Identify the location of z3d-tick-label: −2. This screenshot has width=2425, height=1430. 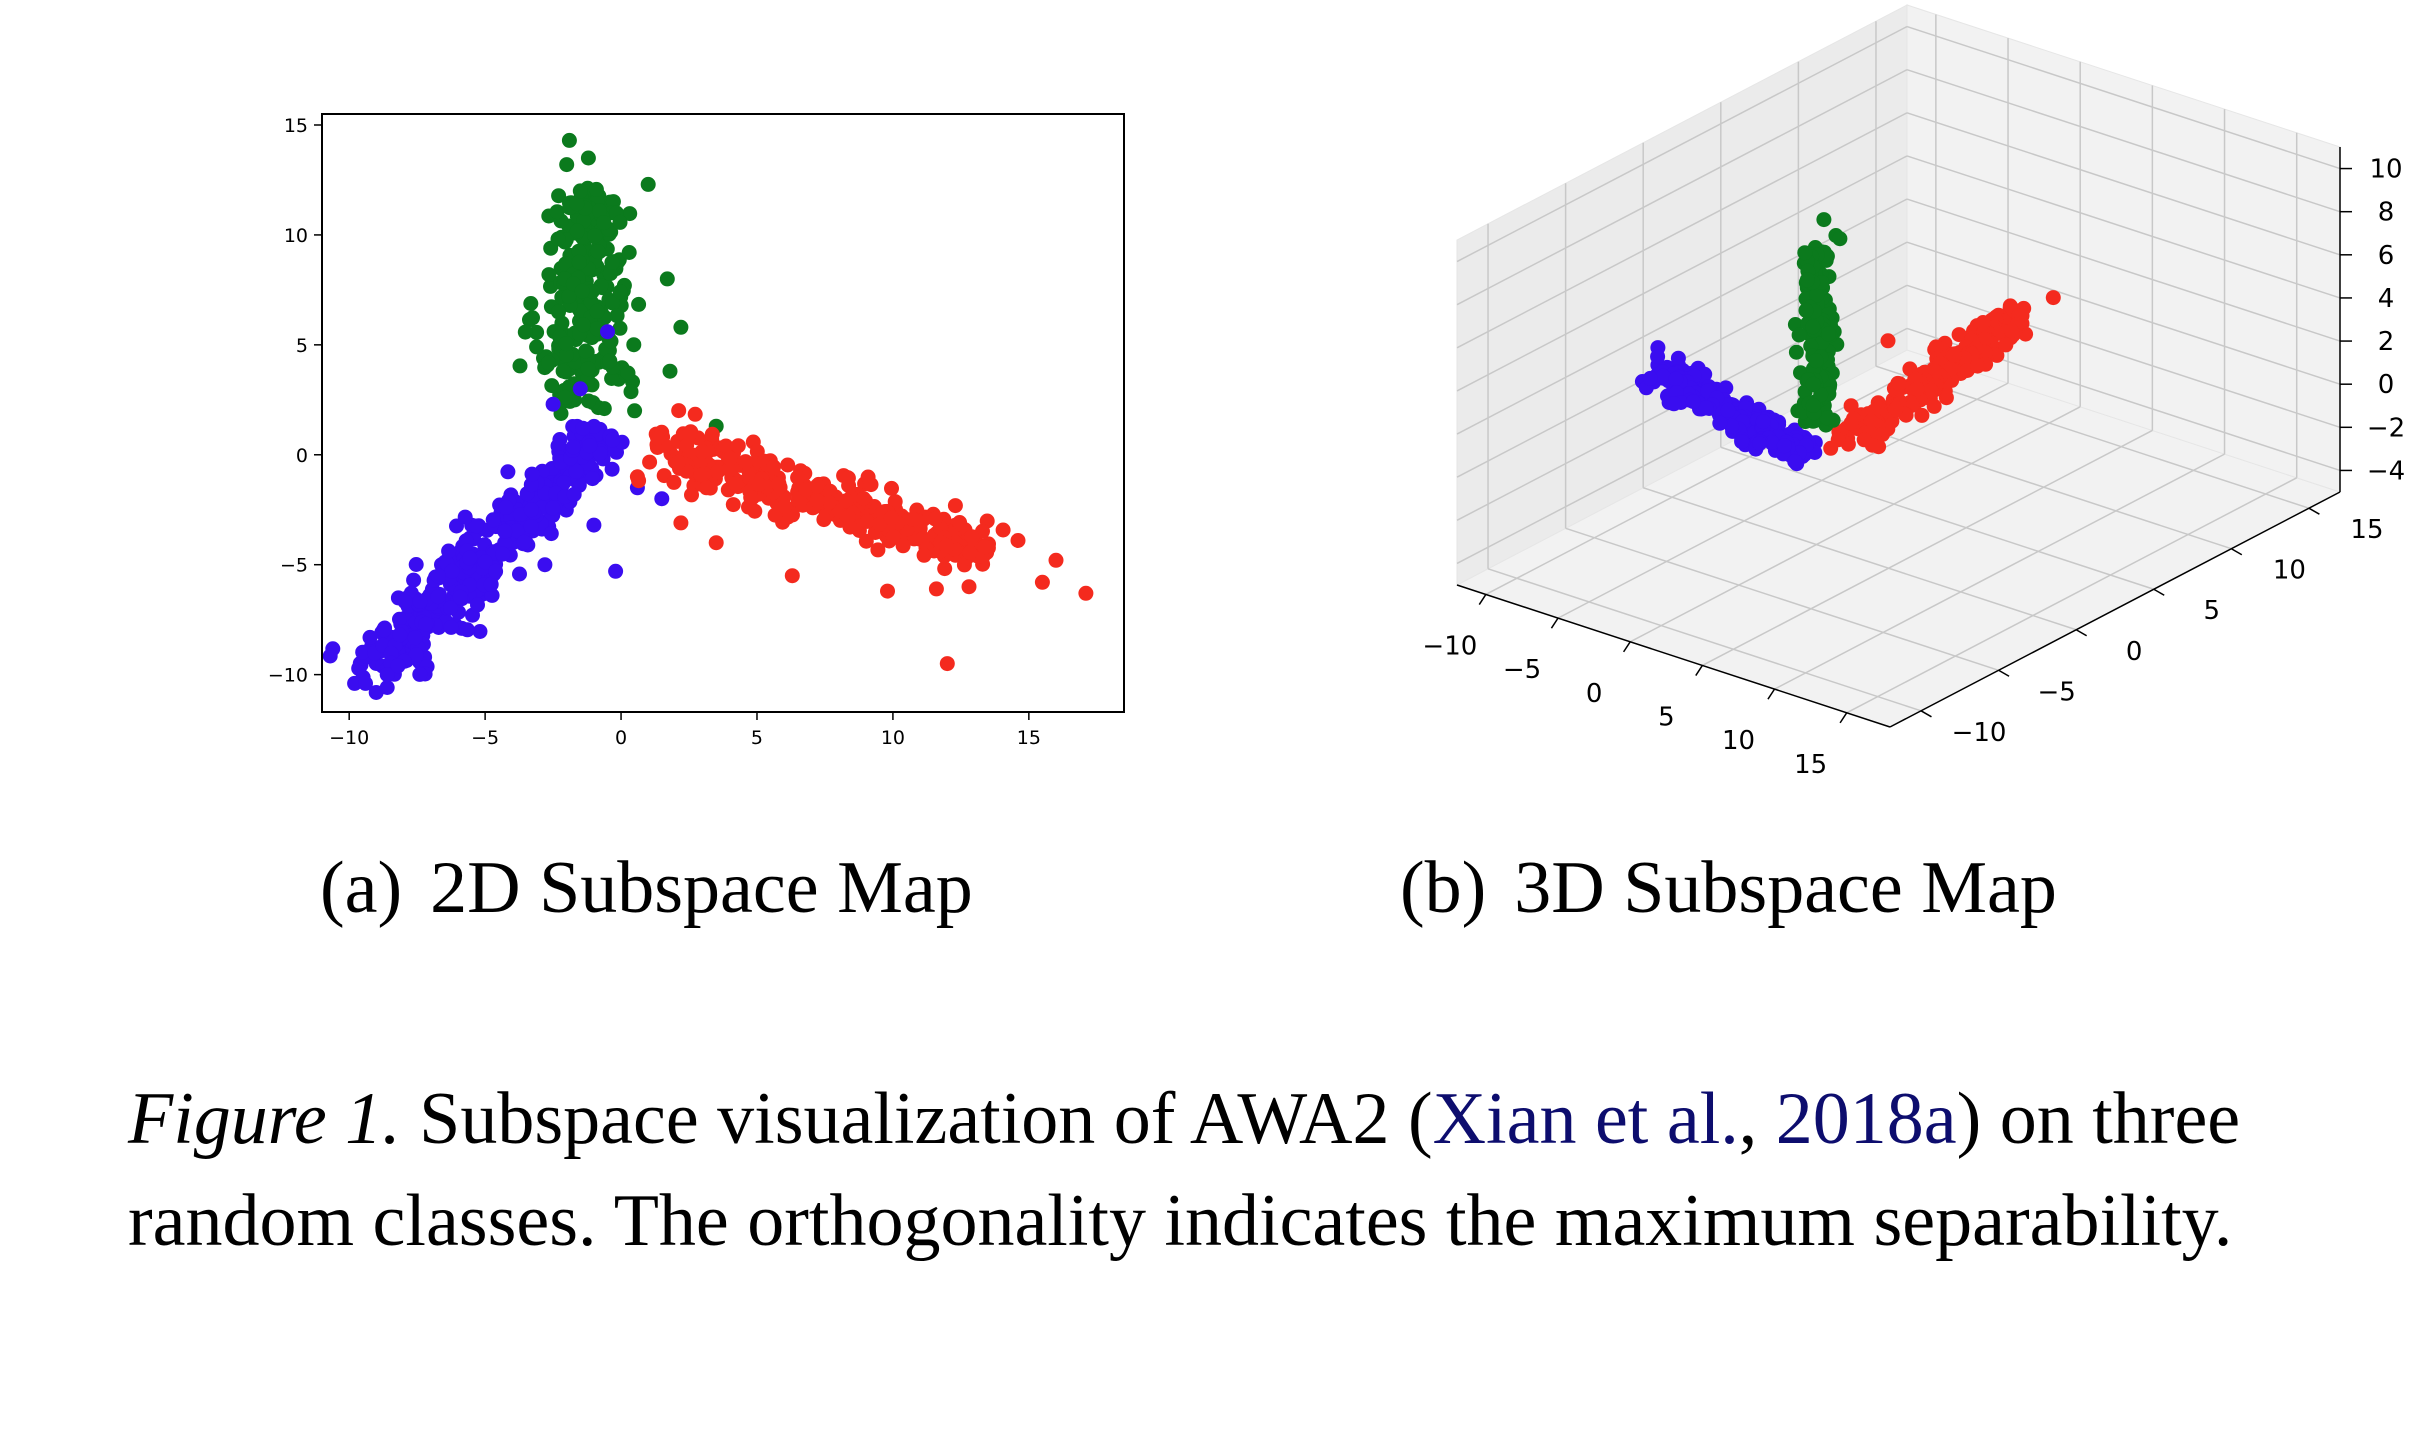
(2386, 428).